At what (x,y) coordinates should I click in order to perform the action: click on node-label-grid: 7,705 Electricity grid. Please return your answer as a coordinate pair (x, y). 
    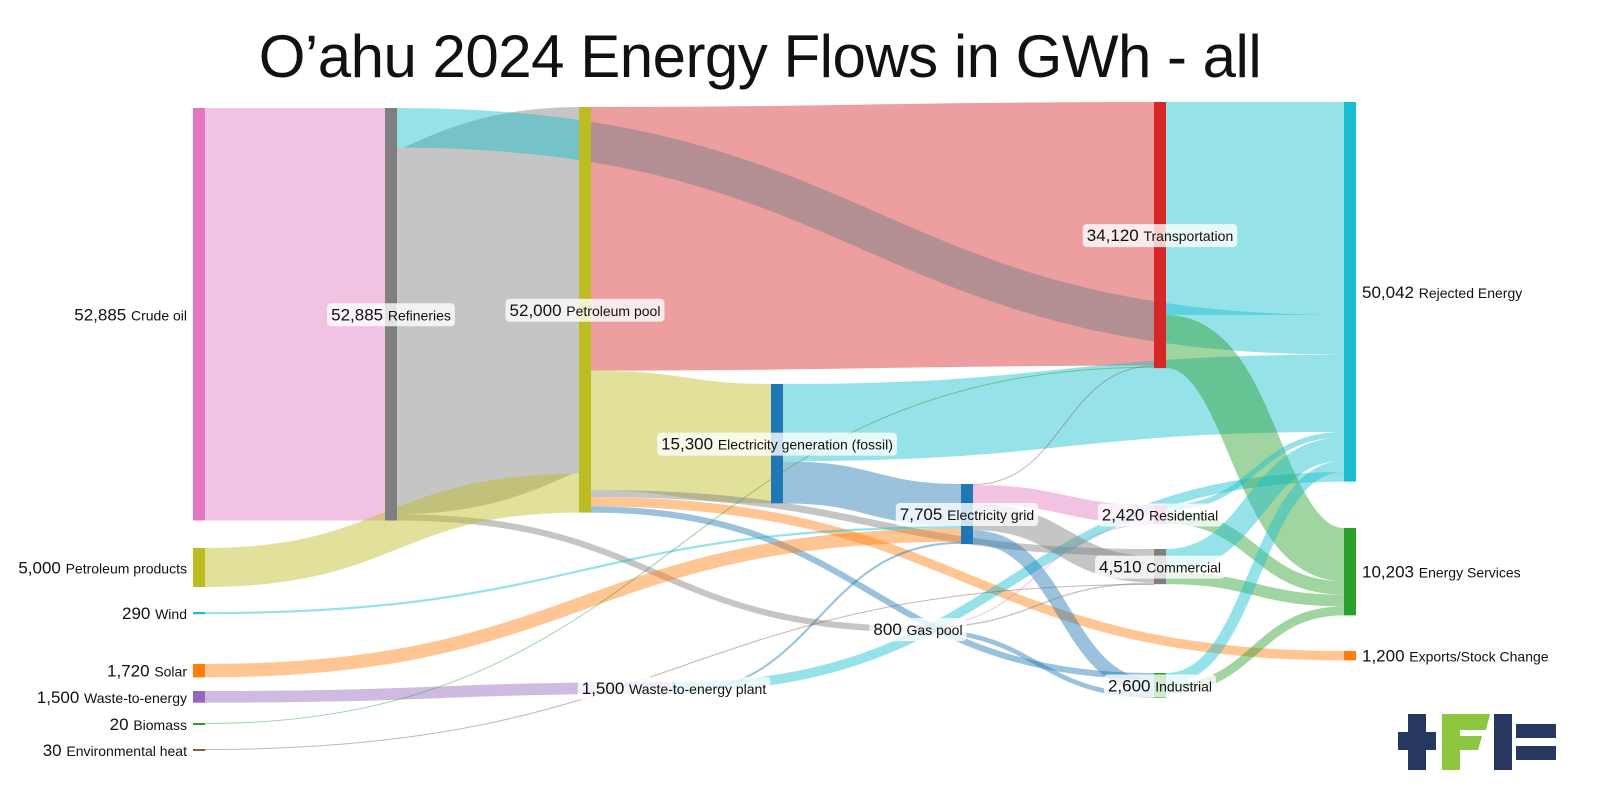
    Looking at the image, I should click on (967, 515).